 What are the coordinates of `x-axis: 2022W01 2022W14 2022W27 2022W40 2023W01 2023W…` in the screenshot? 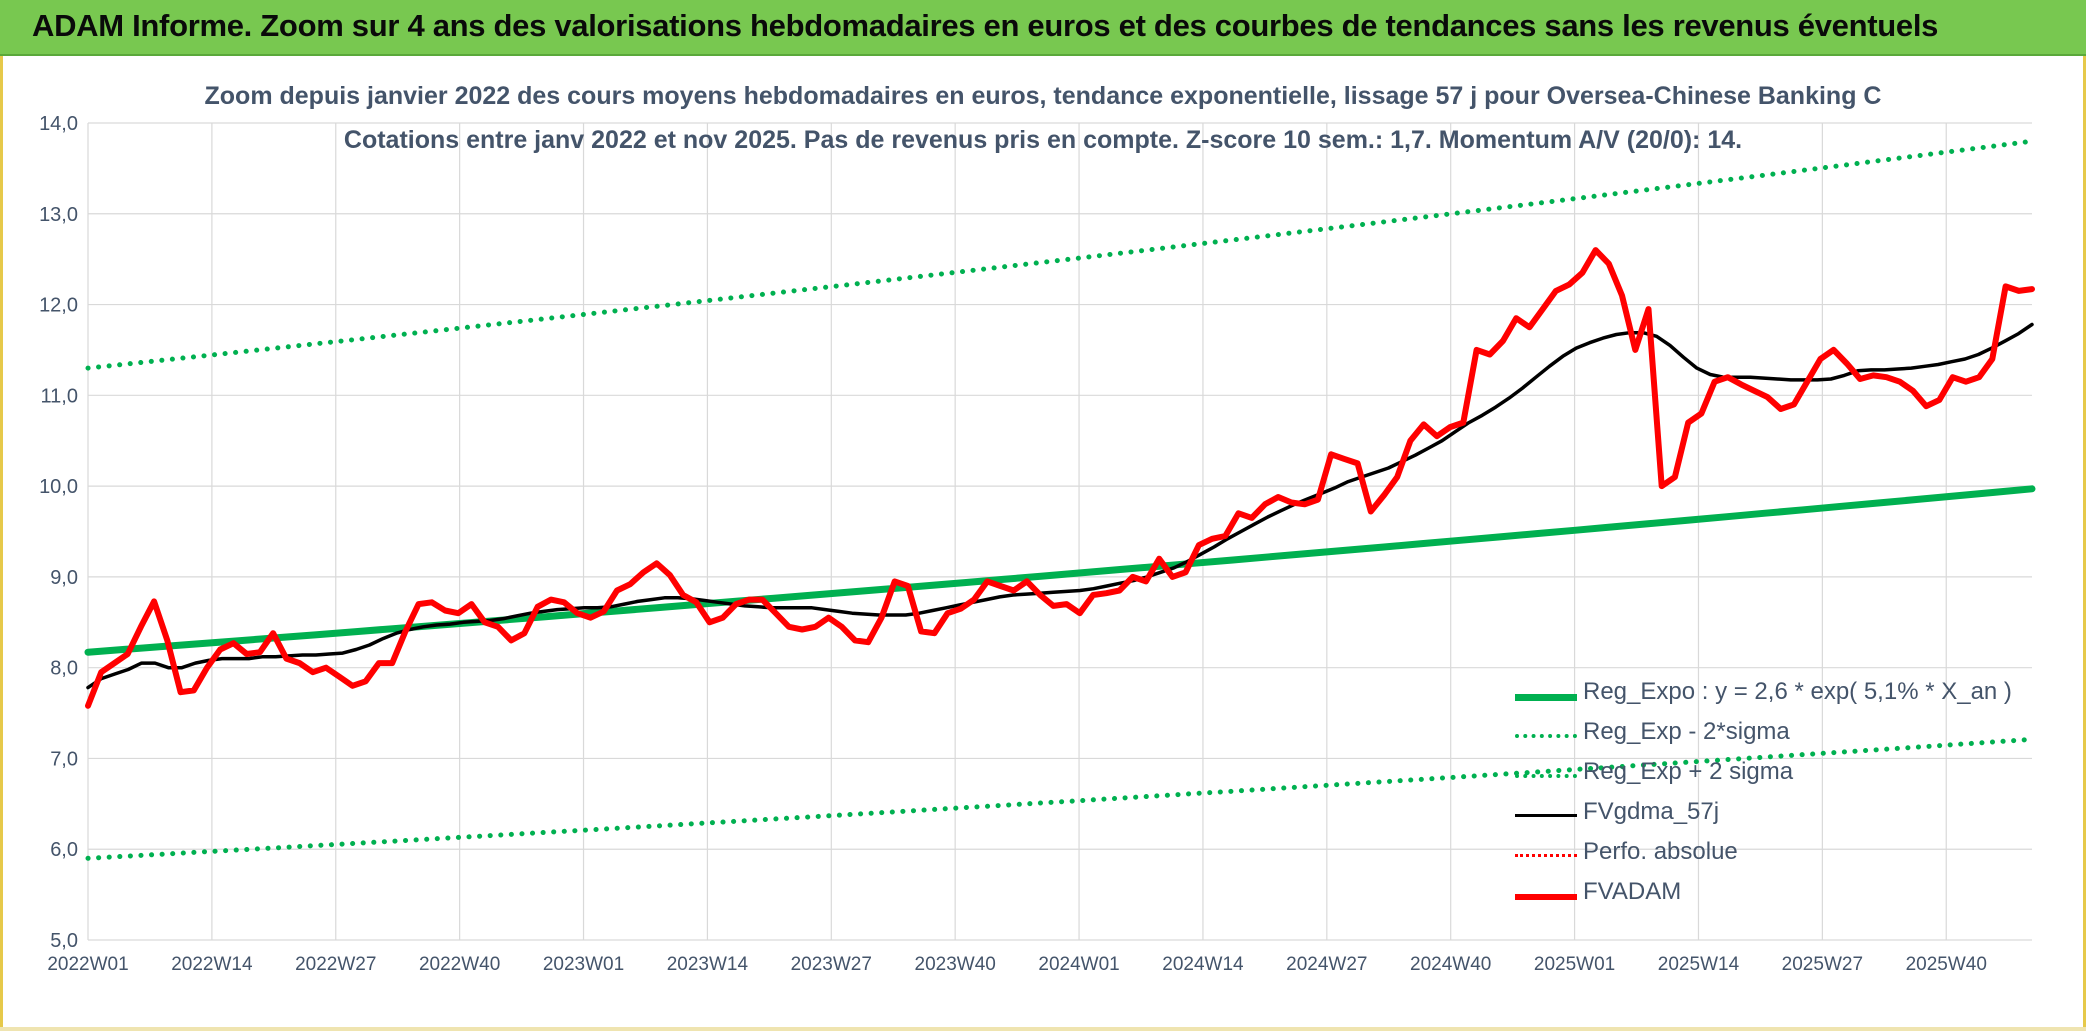 It's located at (1017, 964).